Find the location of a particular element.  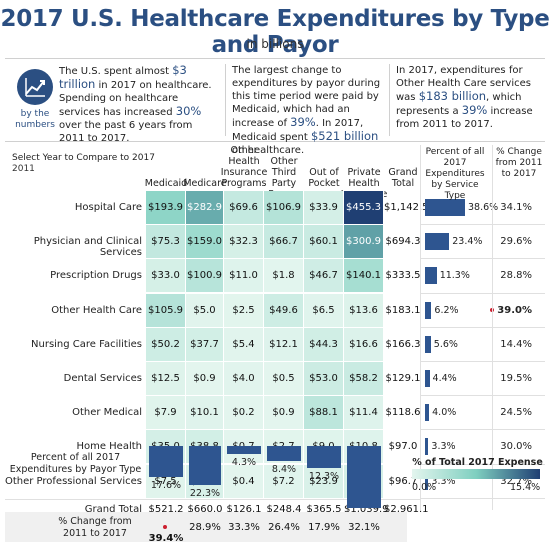

grand-total-value: $126.1 is located at coordinates (244, 509).